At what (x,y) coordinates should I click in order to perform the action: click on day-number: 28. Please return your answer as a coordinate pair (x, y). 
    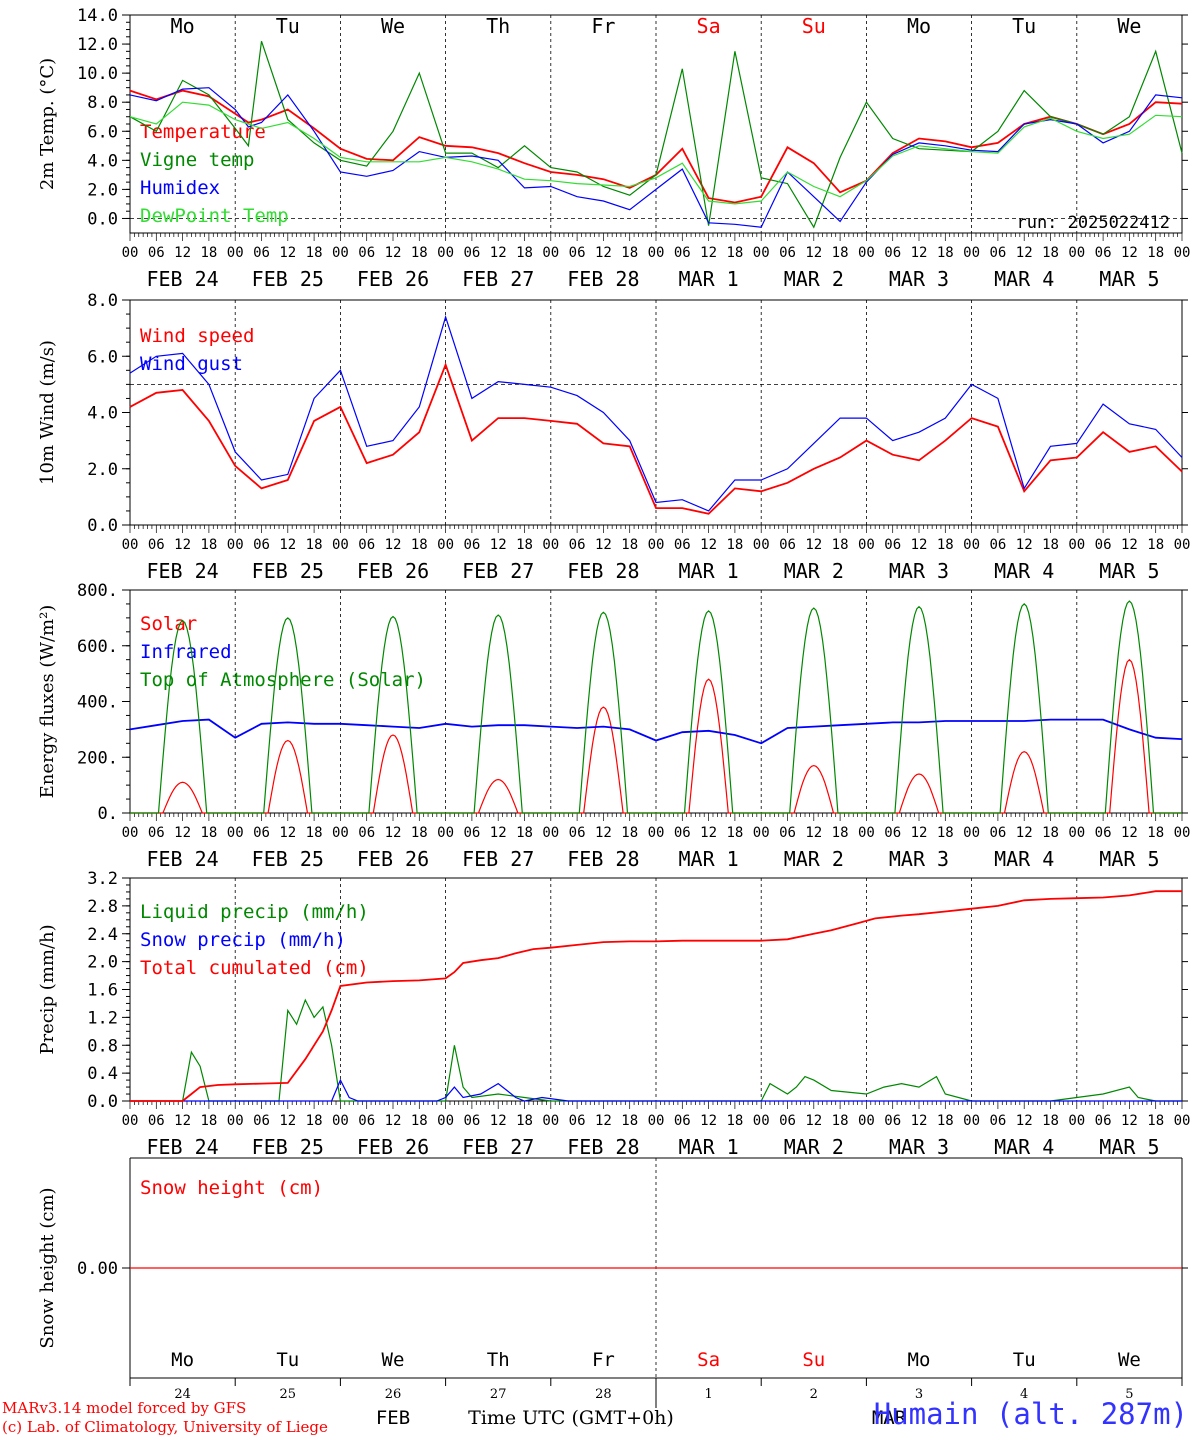
    Looking at the image, I should click on (603, 1394).